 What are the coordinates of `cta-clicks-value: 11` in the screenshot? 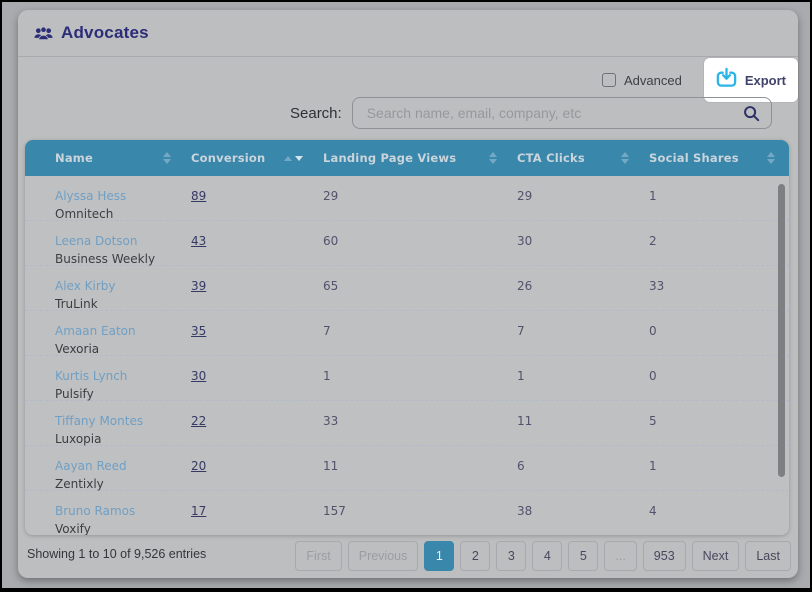 It's located at (525, 421).